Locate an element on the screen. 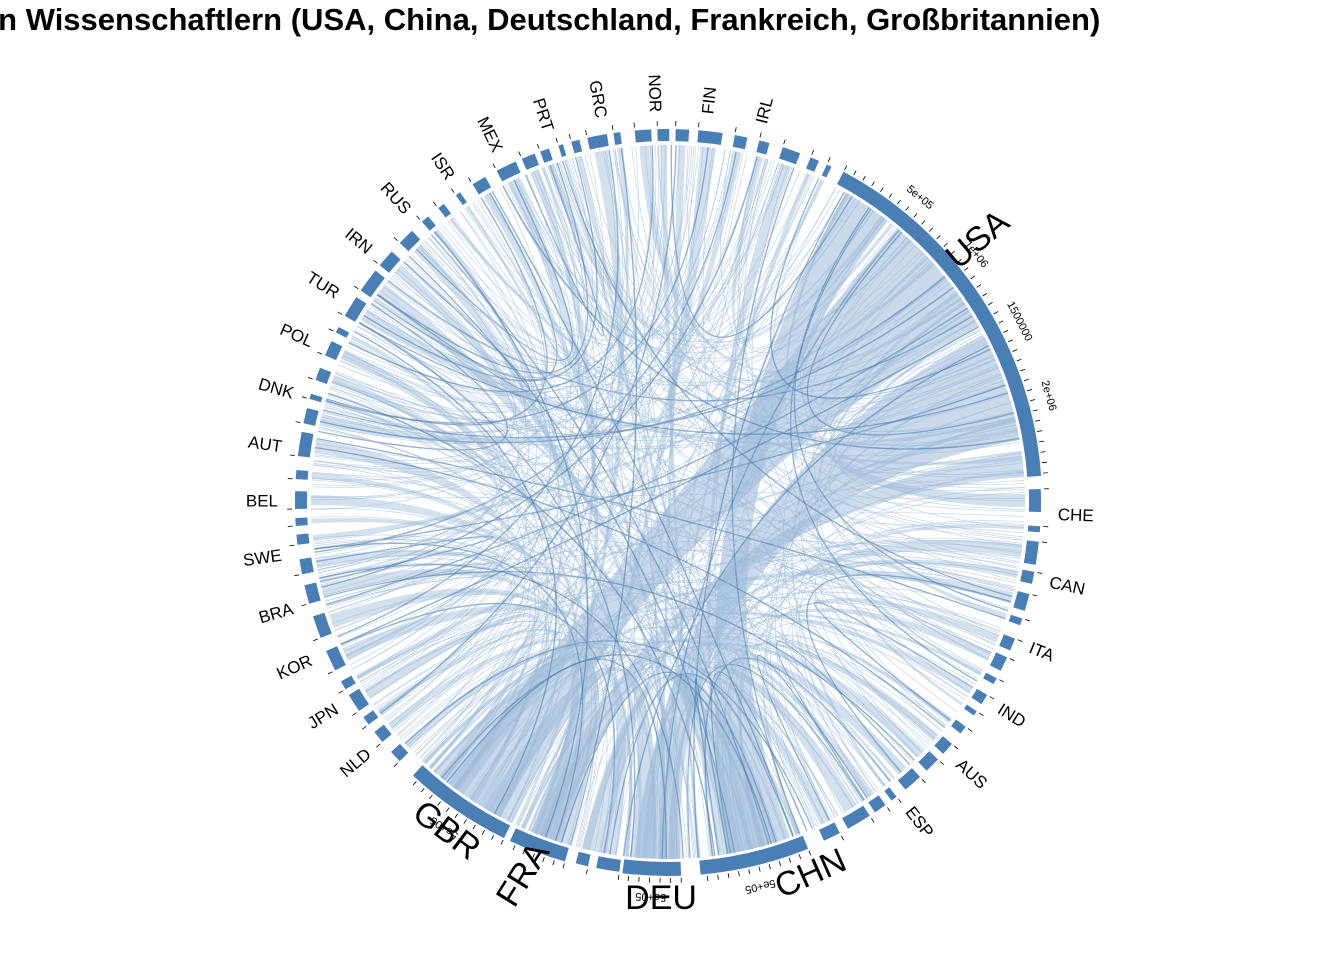 This screenshot has width=1344, height=960. sector-label-nld: NLD is located at coordinates (355, 763).